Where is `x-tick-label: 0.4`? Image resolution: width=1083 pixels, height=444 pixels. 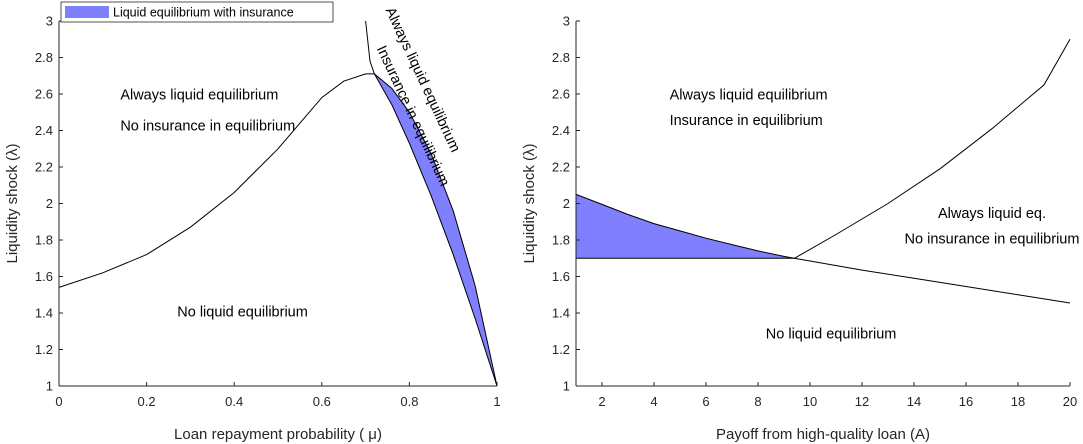
x-tick-label: 0.4 is located at coordinates (234, 401).